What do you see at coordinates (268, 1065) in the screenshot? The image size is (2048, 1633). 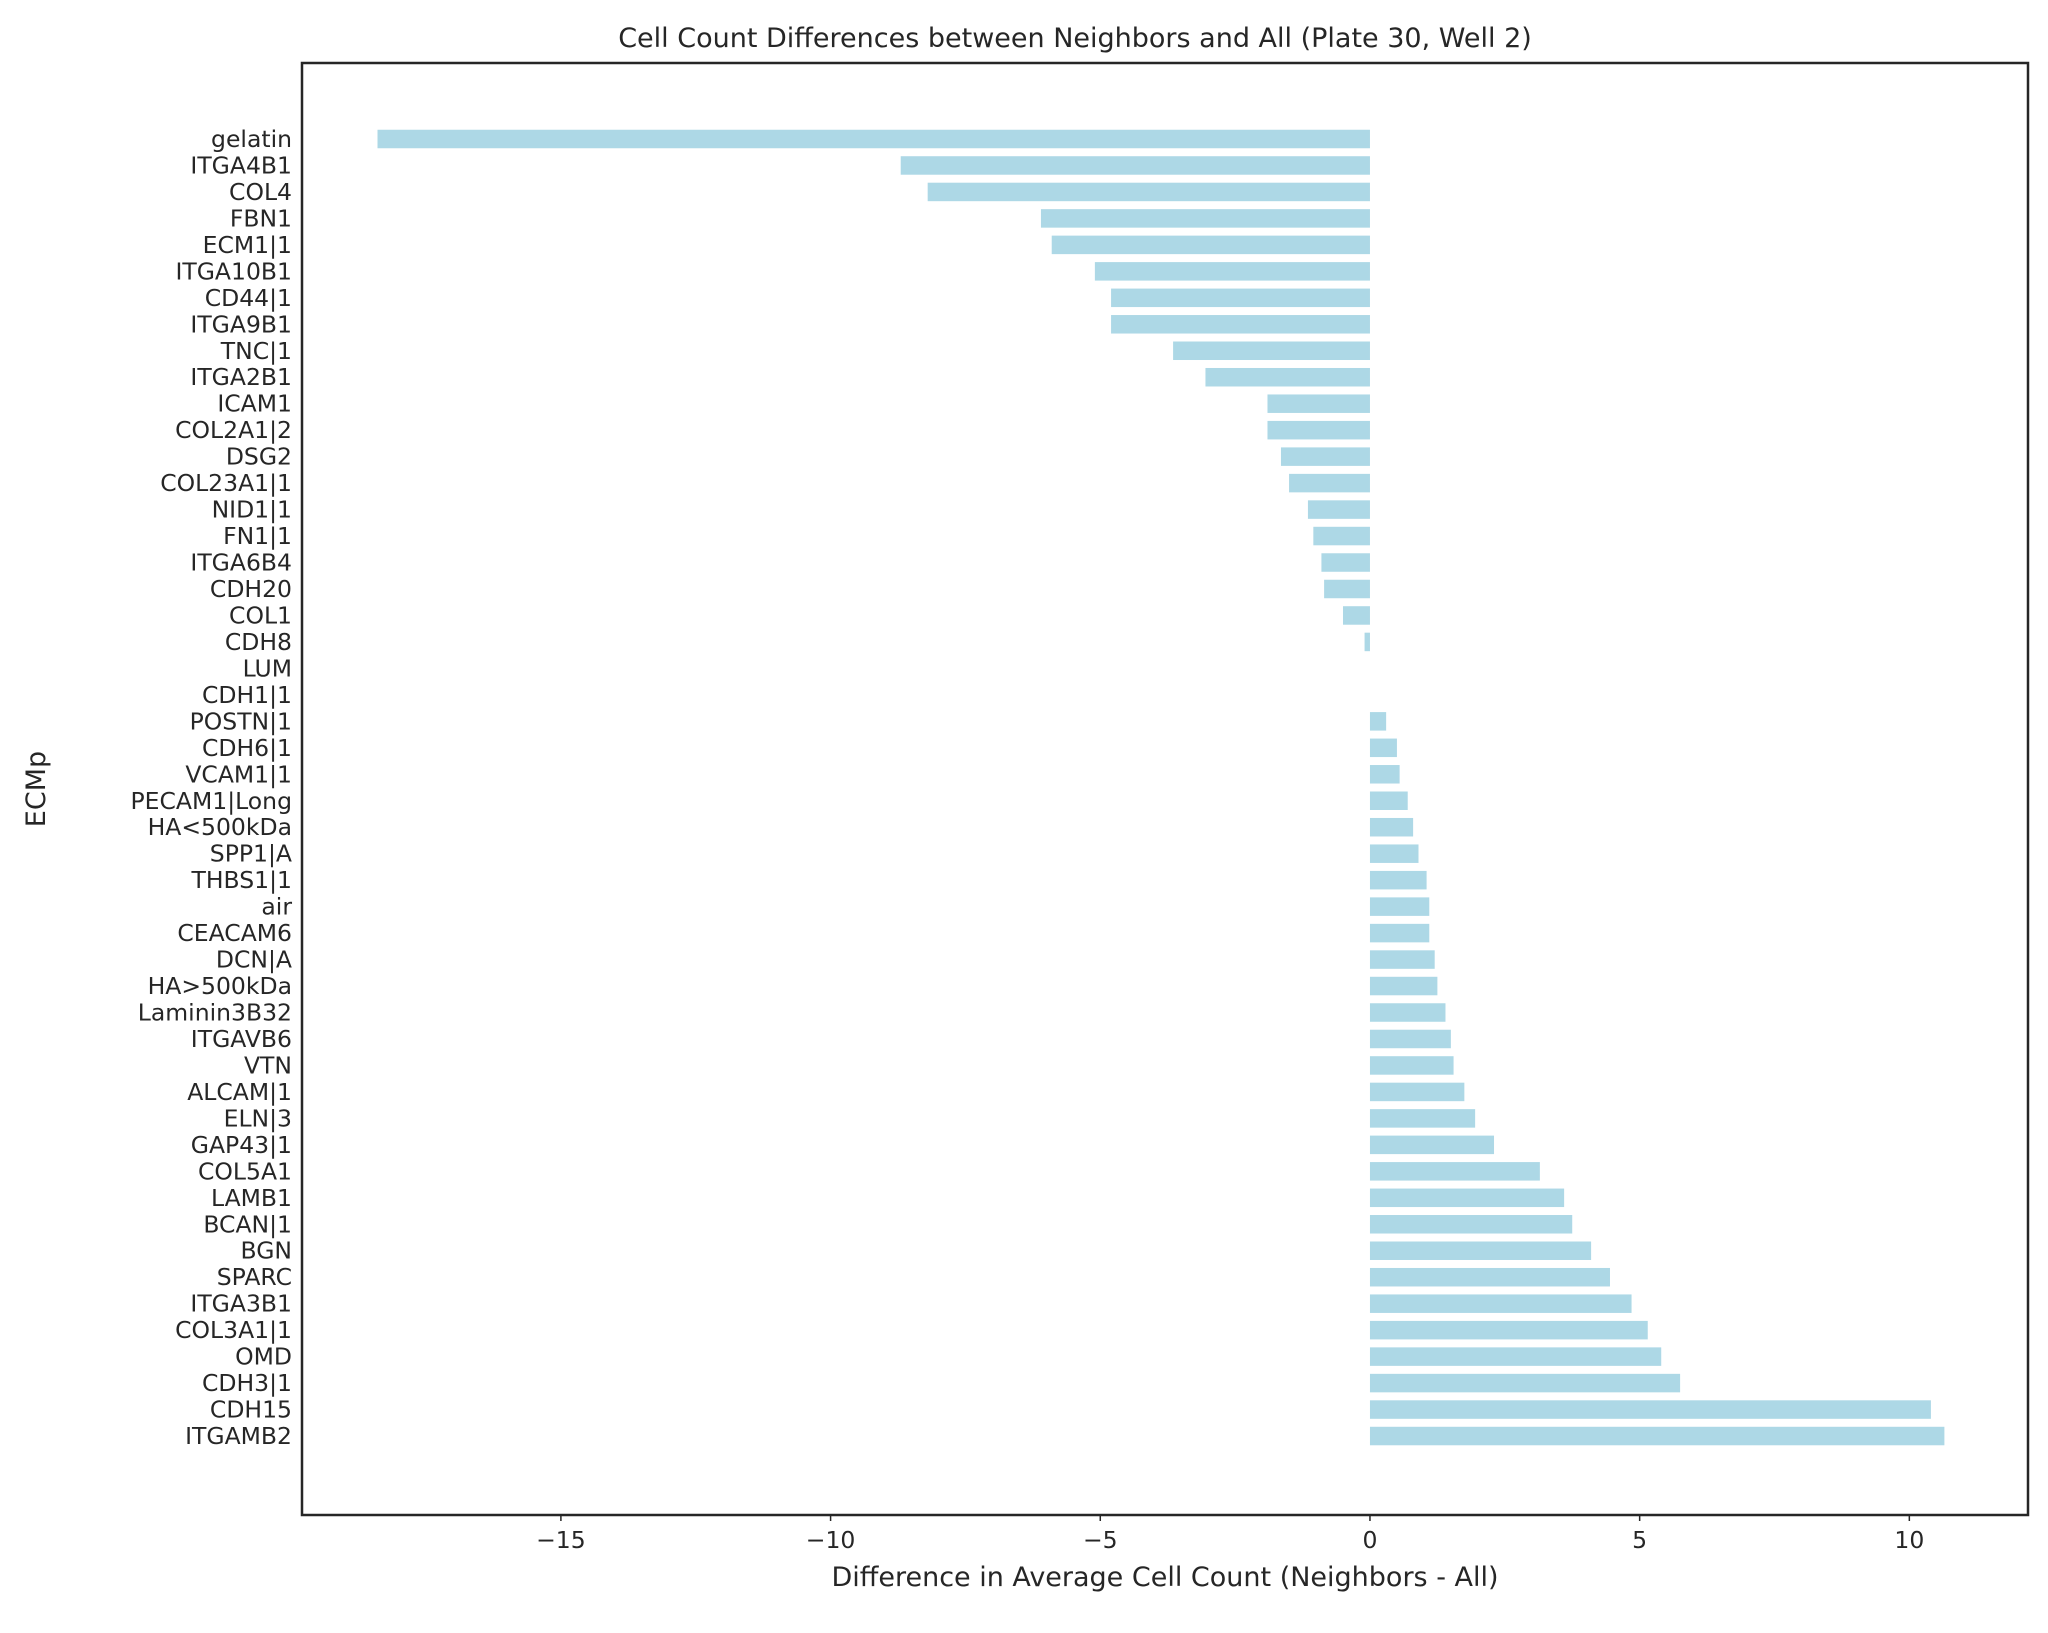 I see `y-tick-label: VTN` at bounding box center [268, 1065].